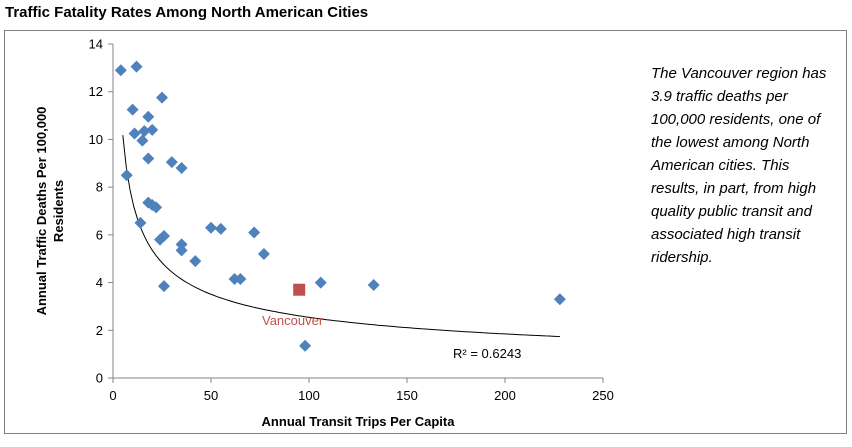 The image size is (852, 447). Describe the element at coordinates (99, 234) in the screenshot. I see `y-tick-label: 6` at that location.